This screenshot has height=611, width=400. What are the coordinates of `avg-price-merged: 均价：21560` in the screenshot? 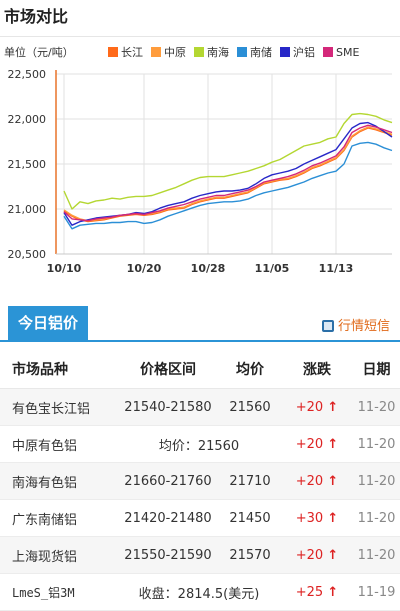 It's located at (199, 444).